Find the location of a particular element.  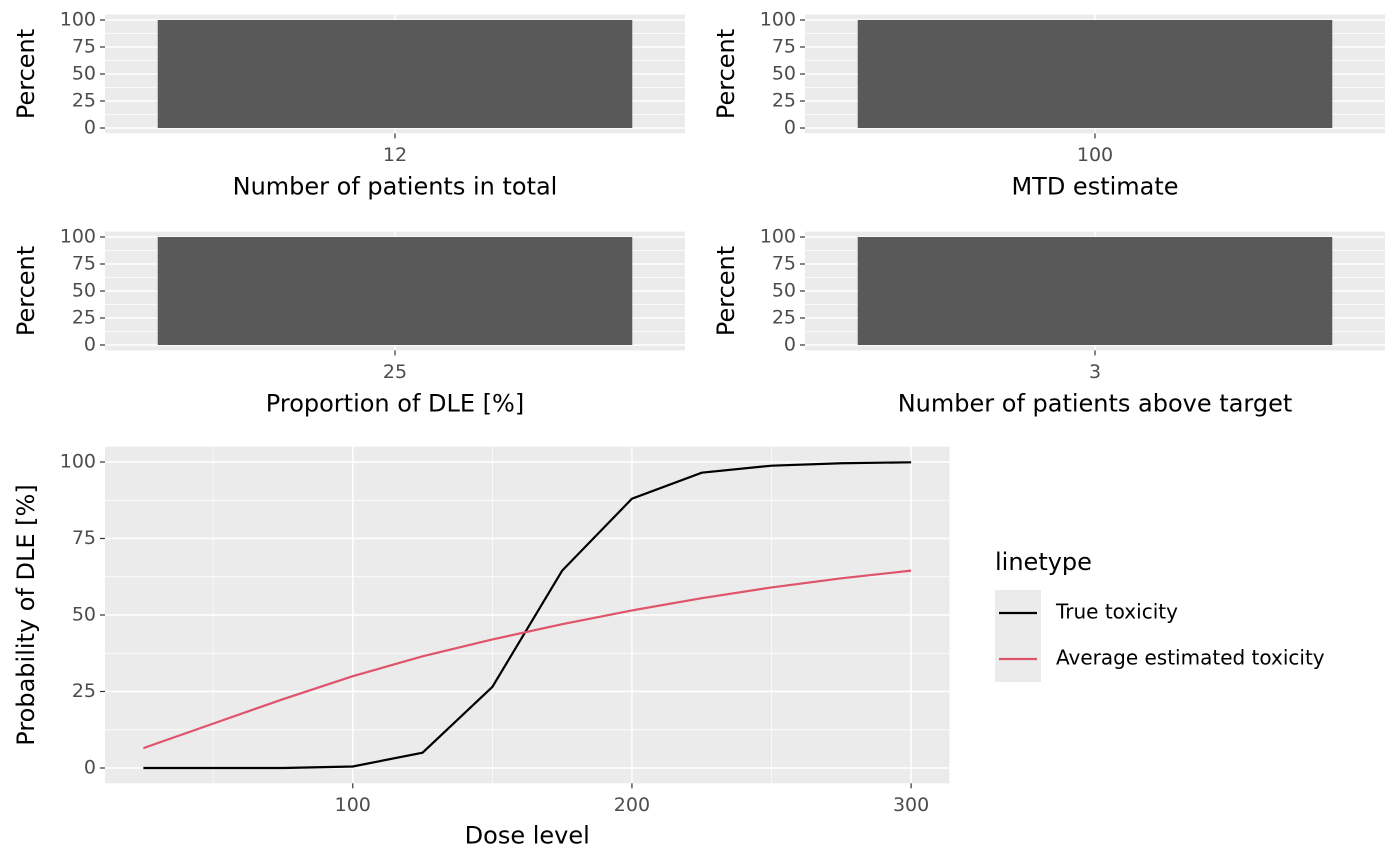

x-axis-title: Dose level is located at coordinates (527, 835).